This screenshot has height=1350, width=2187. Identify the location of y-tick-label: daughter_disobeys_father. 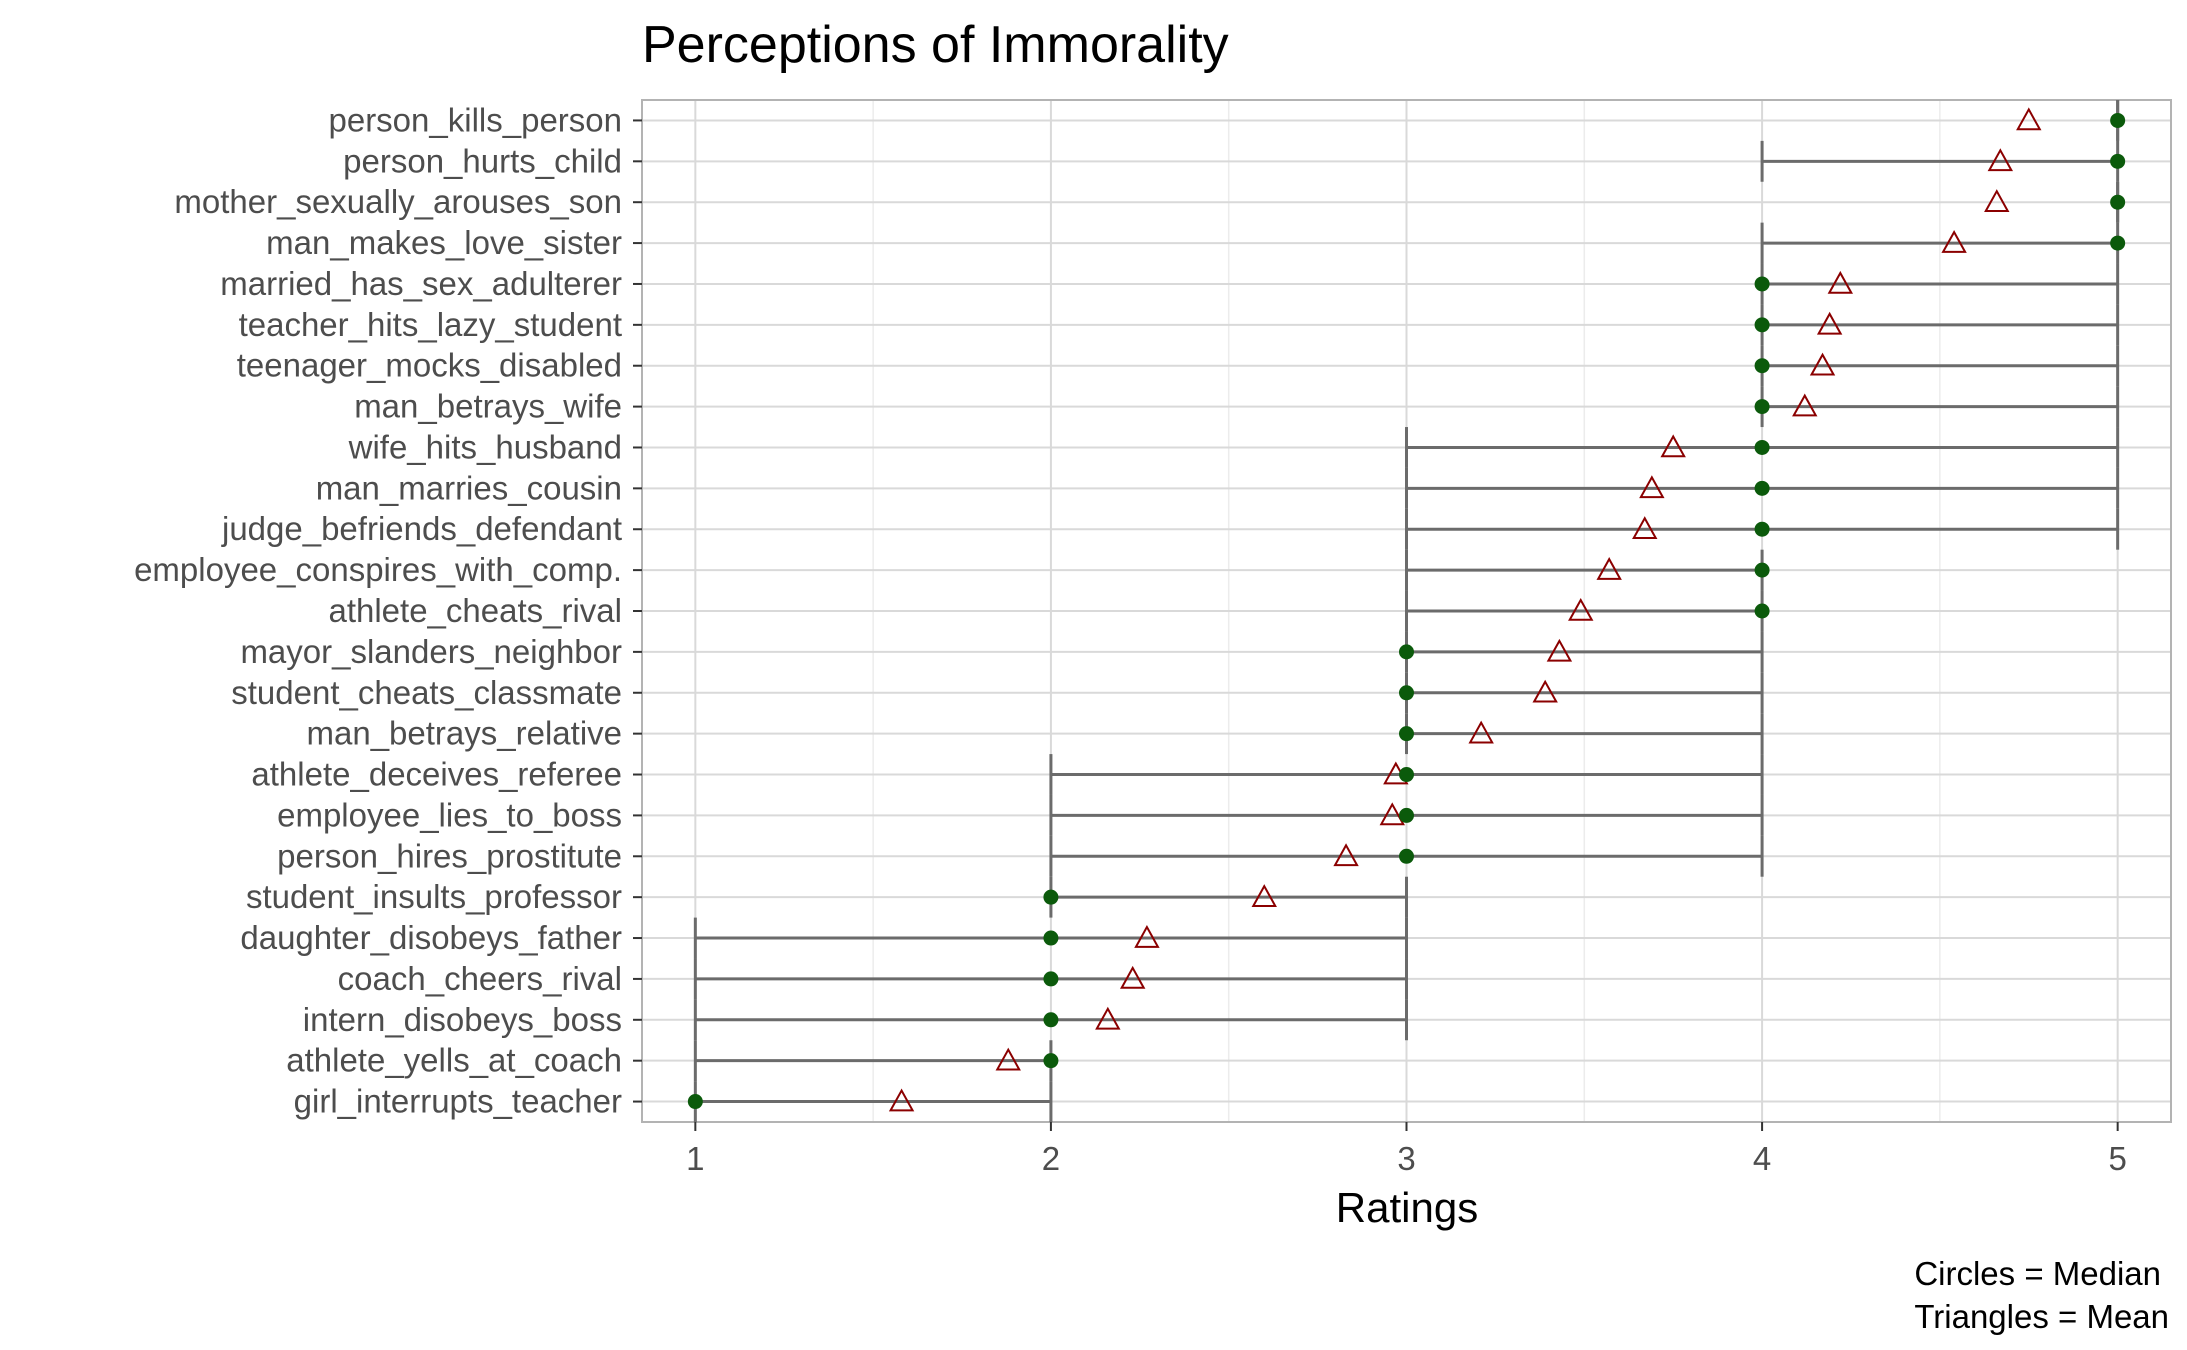
(431, 937).